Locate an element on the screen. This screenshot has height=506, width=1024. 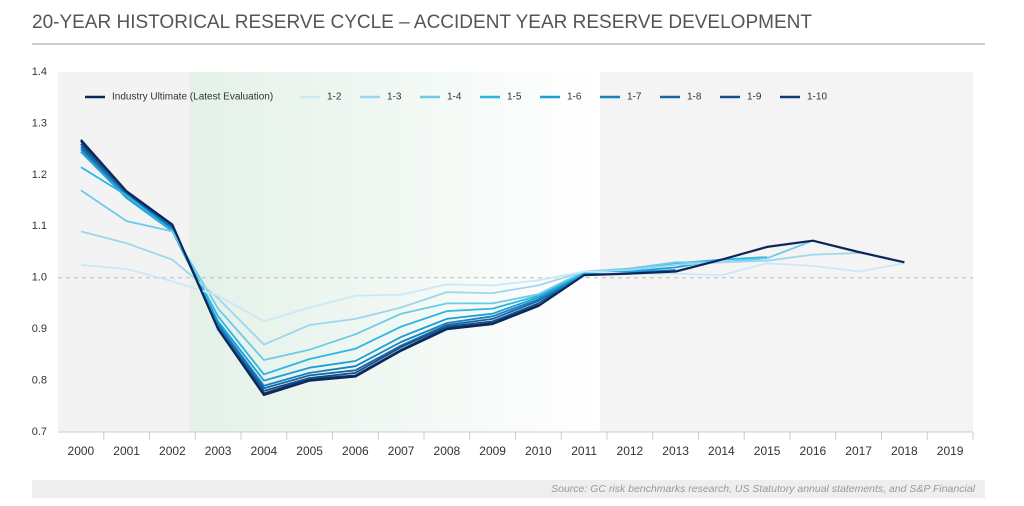
legend-label: 1-10 is located at coordinates (817, 97).